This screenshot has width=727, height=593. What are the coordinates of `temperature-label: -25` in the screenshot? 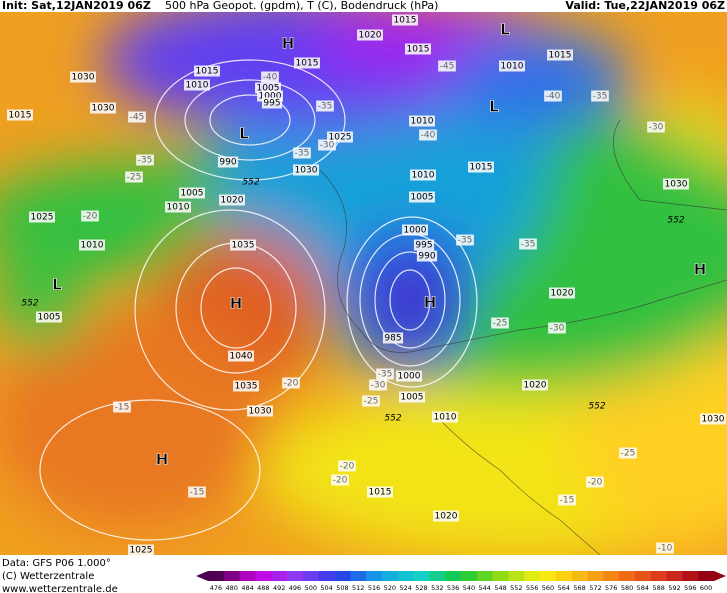 It's located at (134, 178).